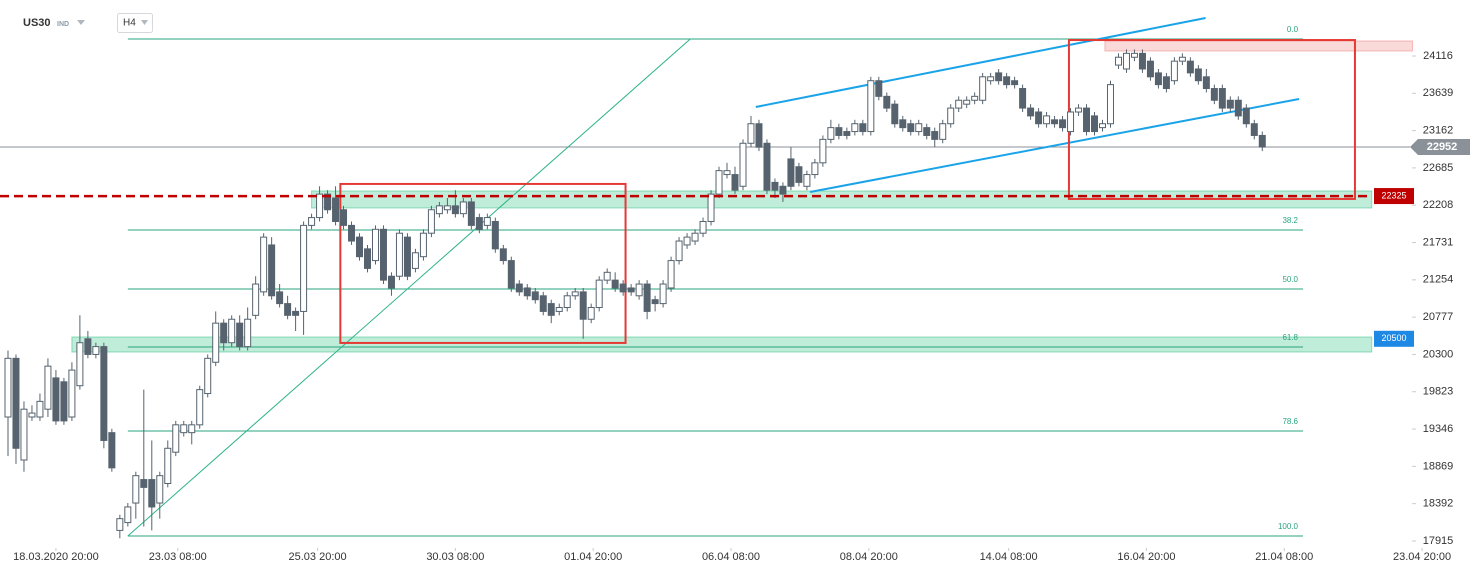 This screenshot has width=1482, height=574. Describe the element at coordinates (1146, 557) in the screenshot. I see `x-tick-label: 16.04 20:00` at that location.